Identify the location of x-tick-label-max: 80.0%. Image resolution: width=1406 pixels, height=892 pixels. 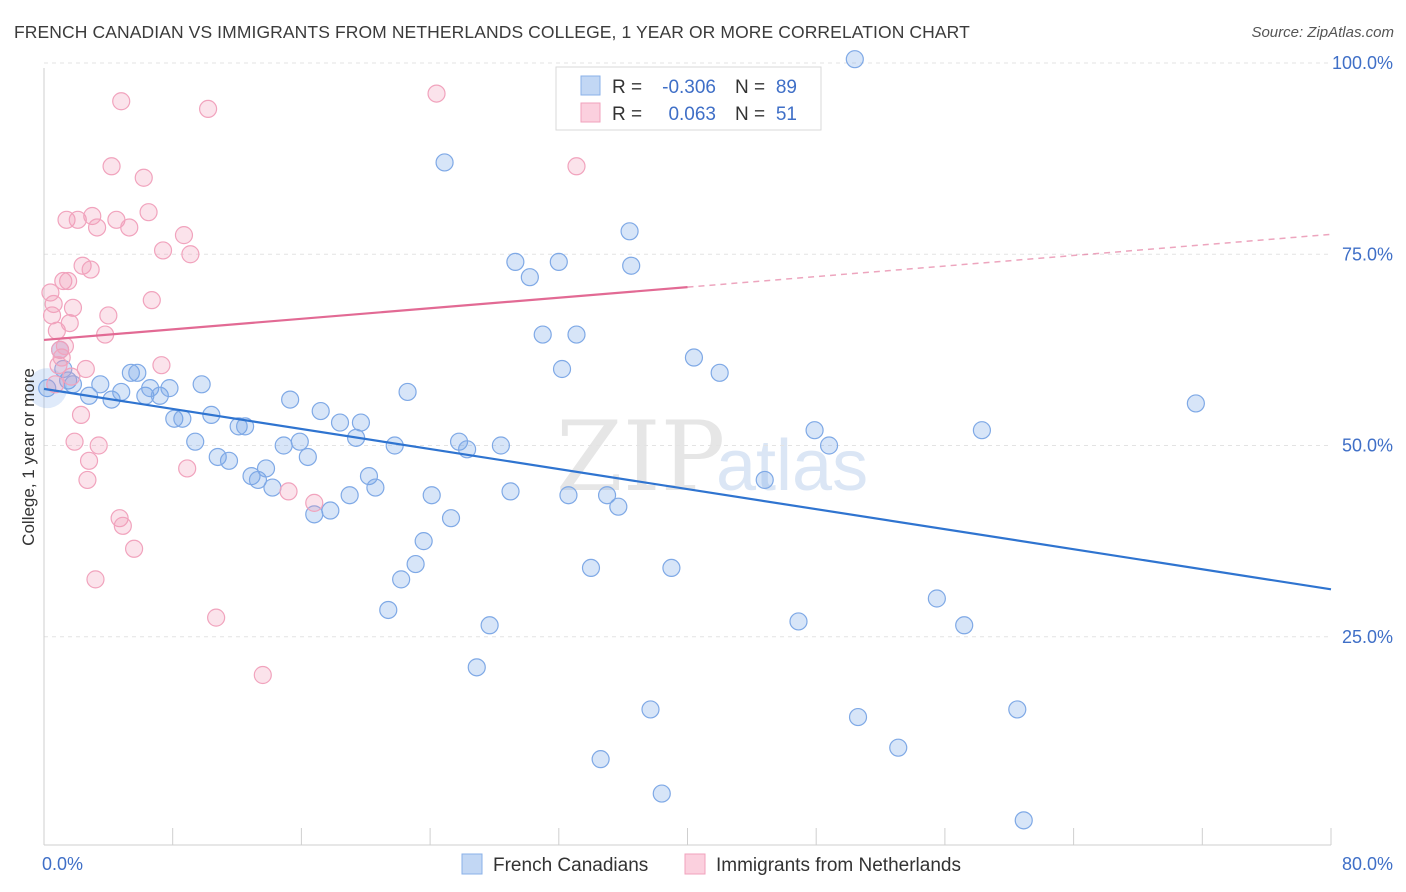
(1367, 864).